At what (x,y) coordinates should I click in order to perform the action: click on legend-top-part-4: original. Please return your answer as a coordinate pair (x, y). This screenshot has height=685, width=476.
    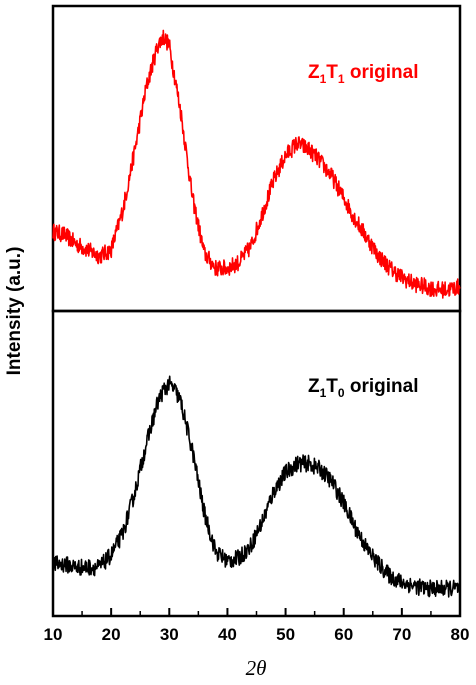
    Looking at the image, I should click on (382, 72).